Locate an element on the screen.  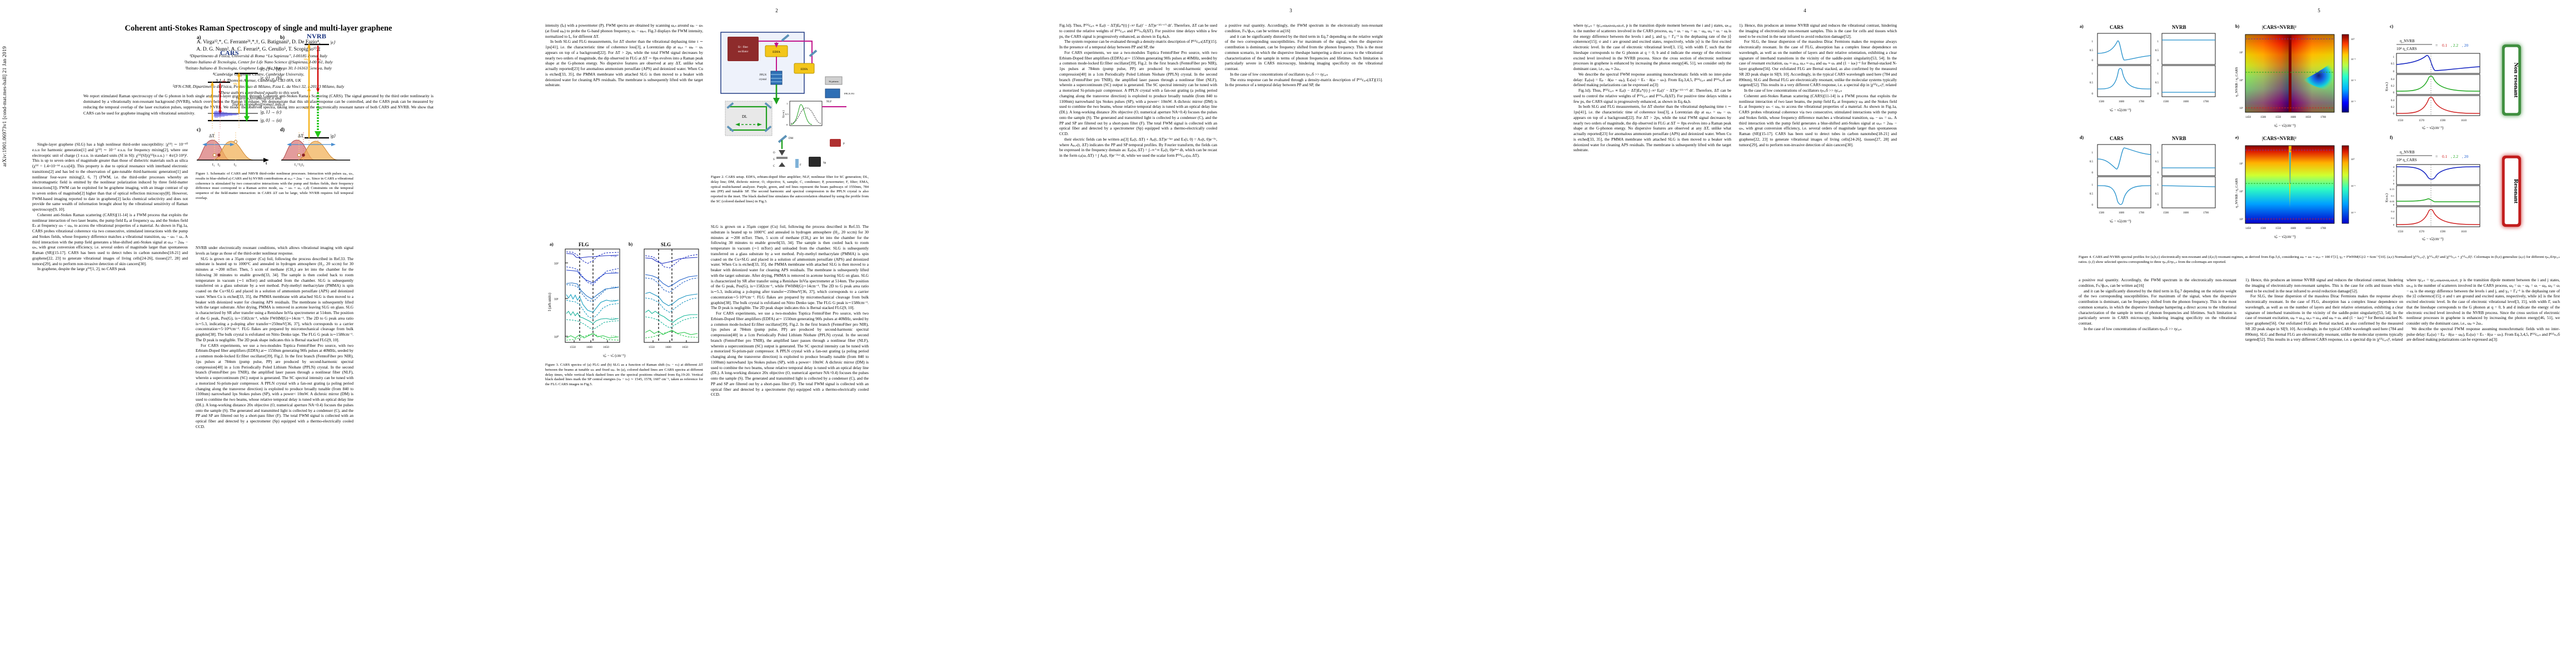
pulse-timing-cars is located at coordinates (232, 147).